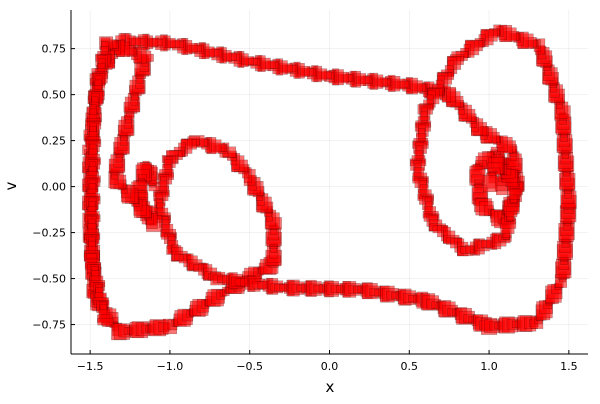 This screenshot has width=600, height=404. Describe the element at coordinates (330, 366) in the screenshot. I see `x-tick-label: 0.0` at that location.